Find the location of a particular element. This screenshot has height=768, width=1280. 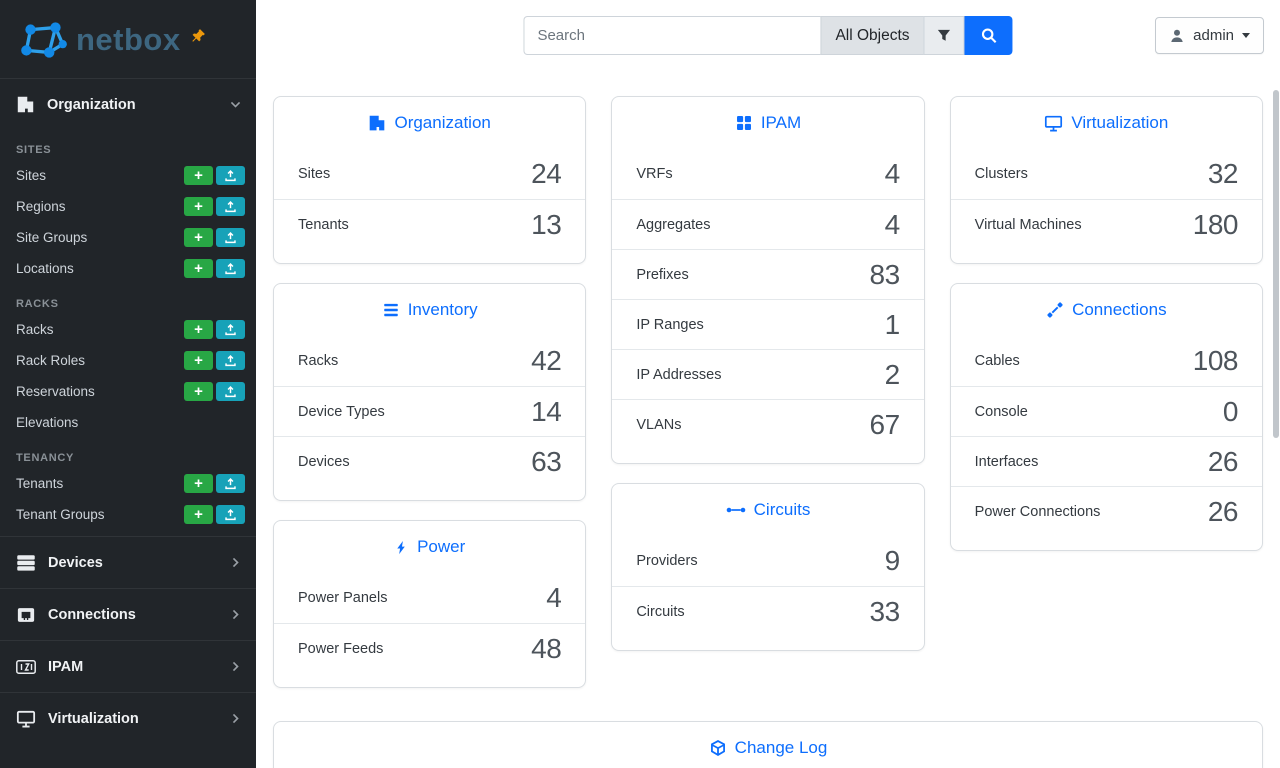

stat-label: Circuits is located at coordinates (660, 611).